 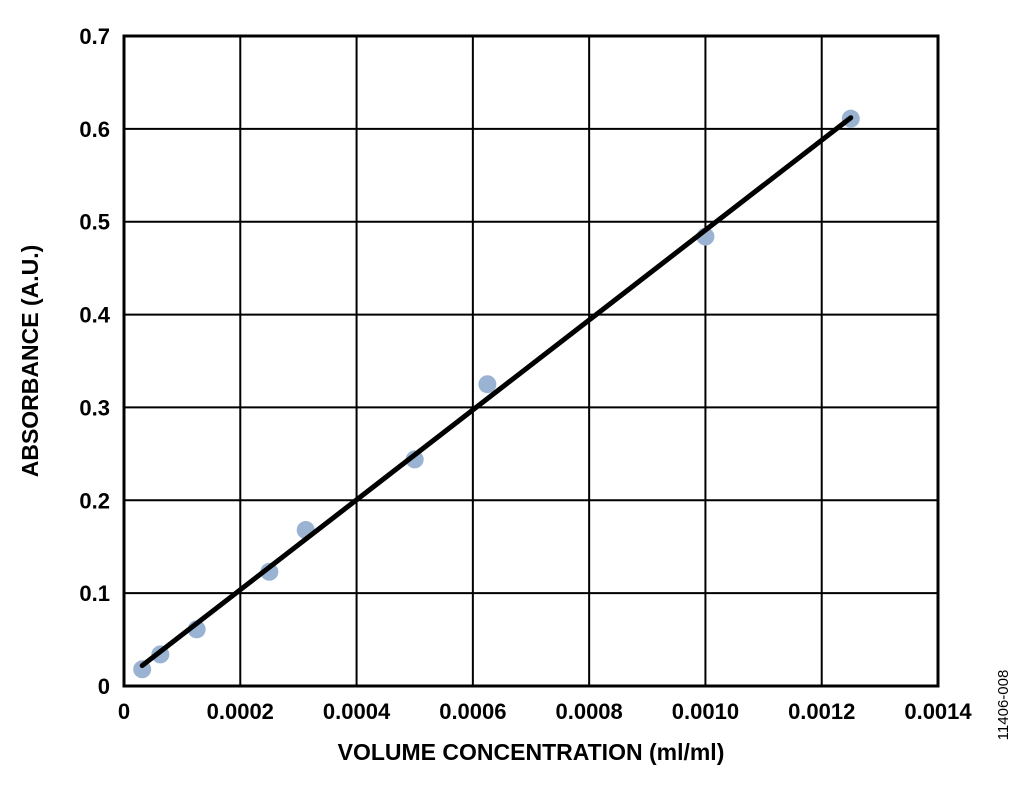 What do you see at coordinates (240, 711) in the screenshot?
I see `x-tick-label: 0.0002` at bounding box center [240, 711].